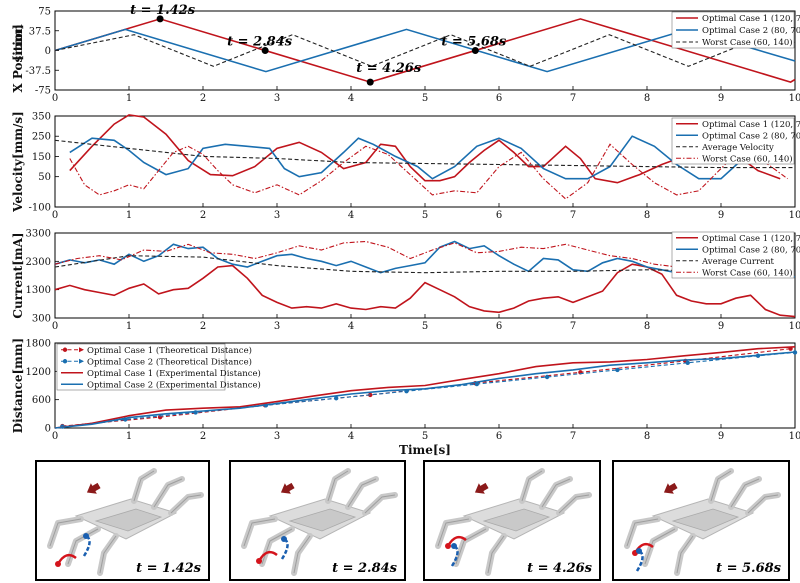 The height and width of the screenshot is (583, 800). Describe the element at coordinates (474, 42) in the screenshot. I see `time-marker-label: t = 5.68s` at that location.